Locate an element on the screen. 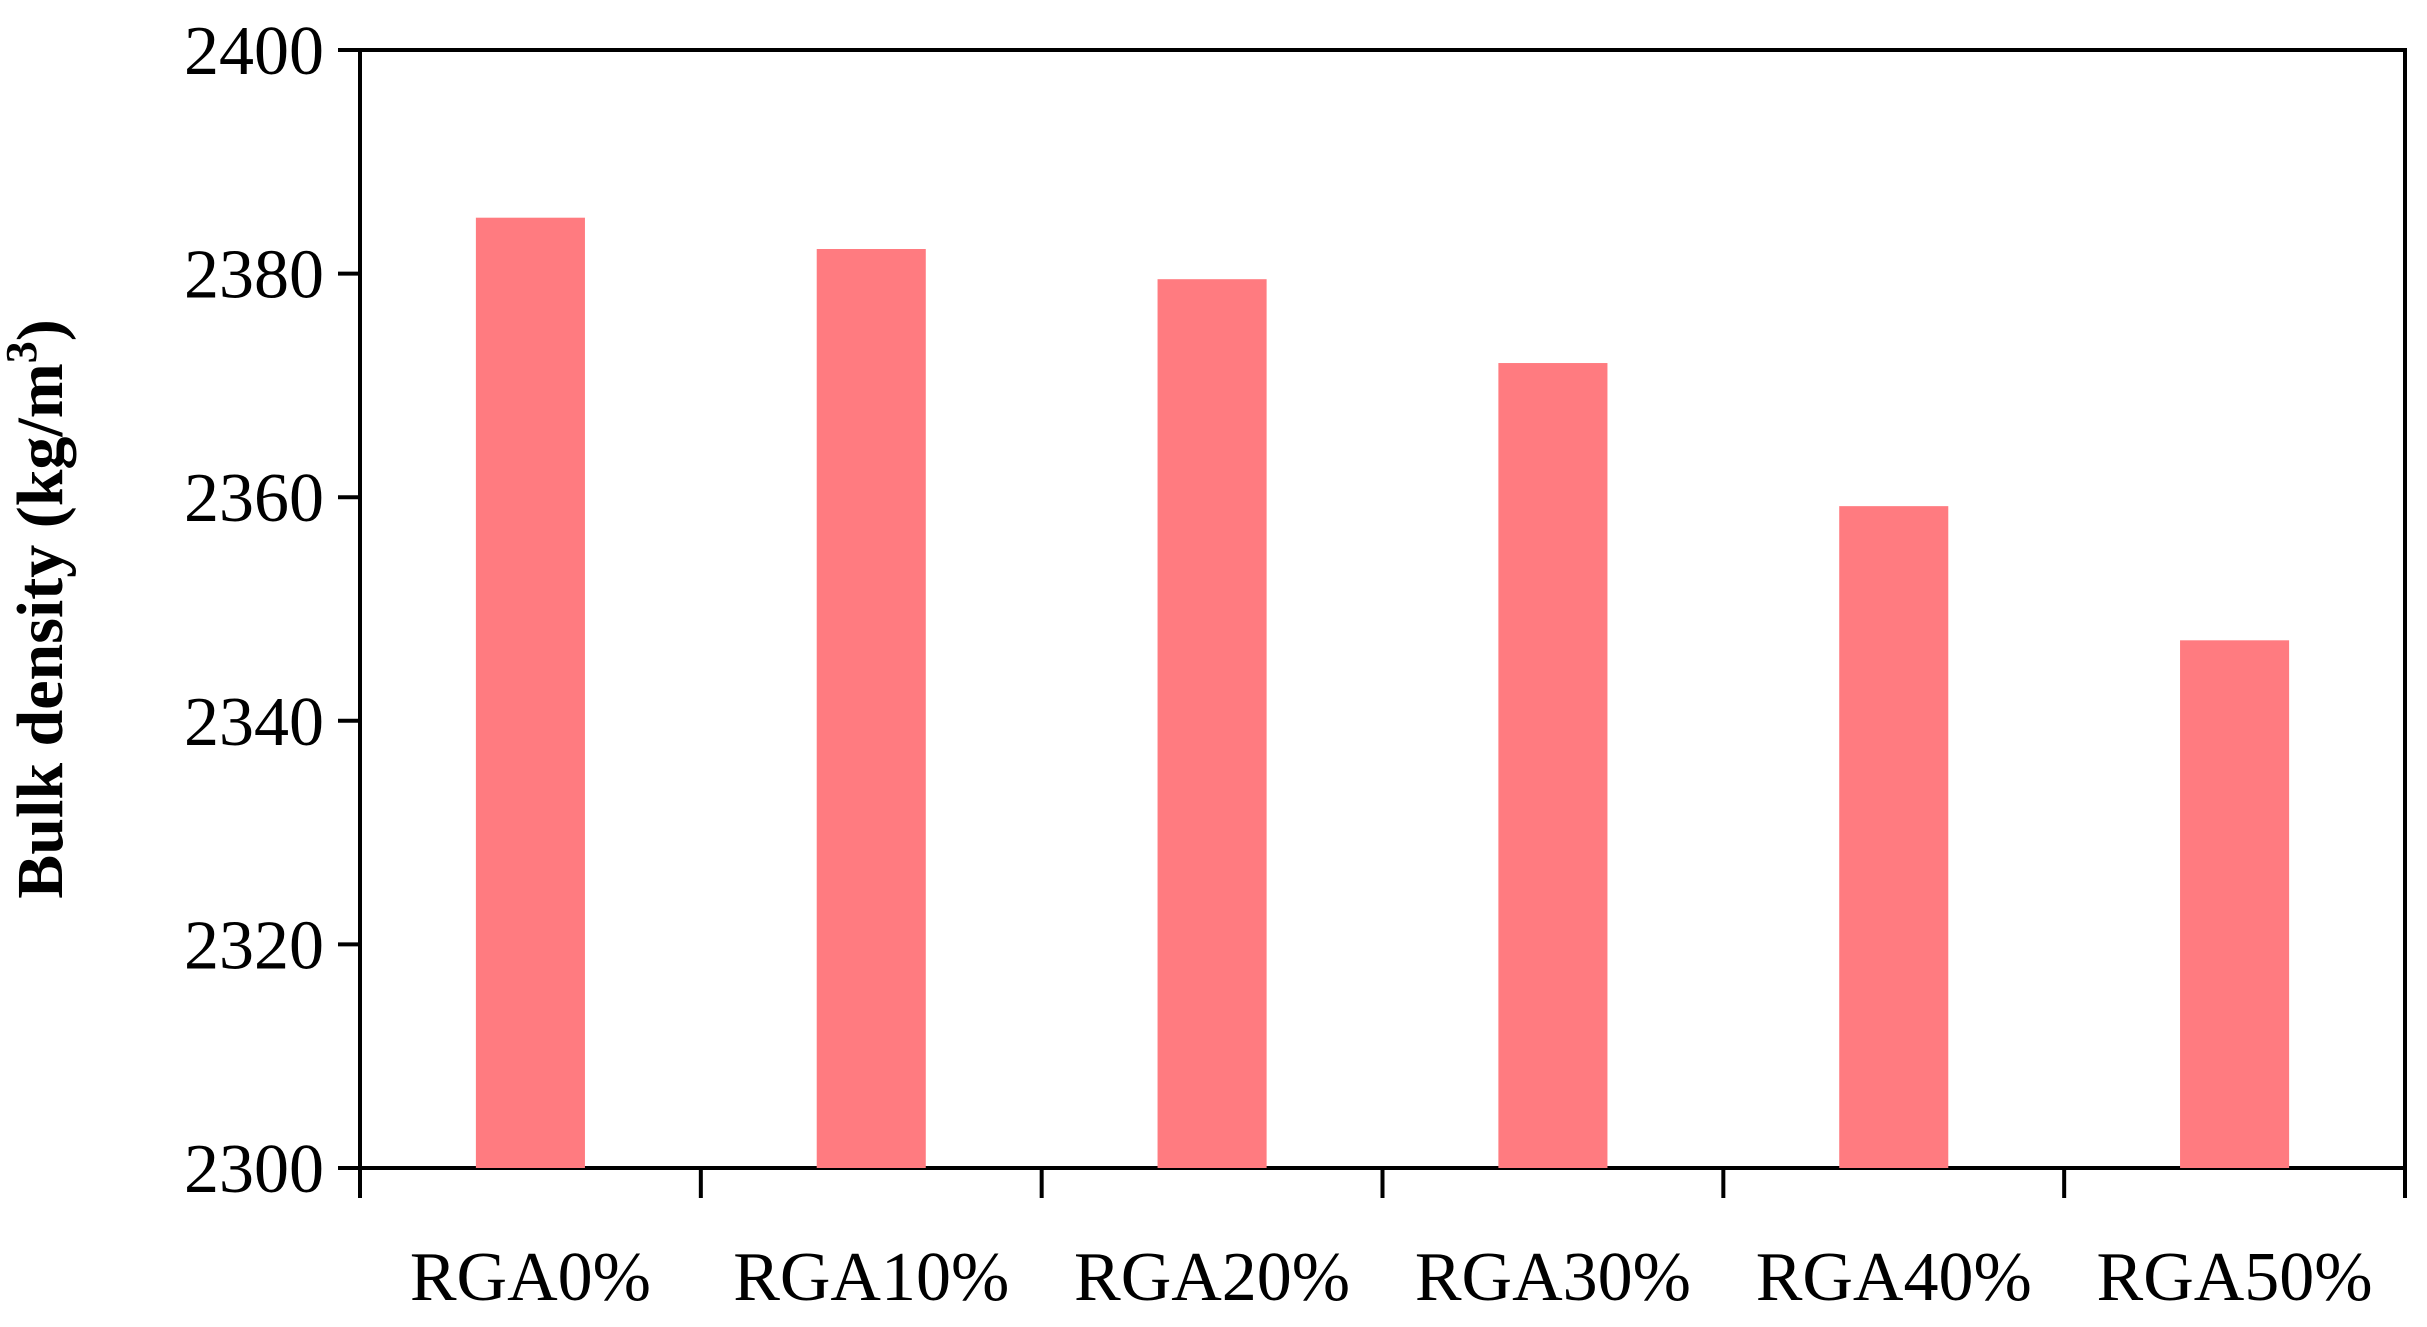 The image size is (2427, 1327). x-tick-label: RGA40% is located at coordinates (1894, 1277).